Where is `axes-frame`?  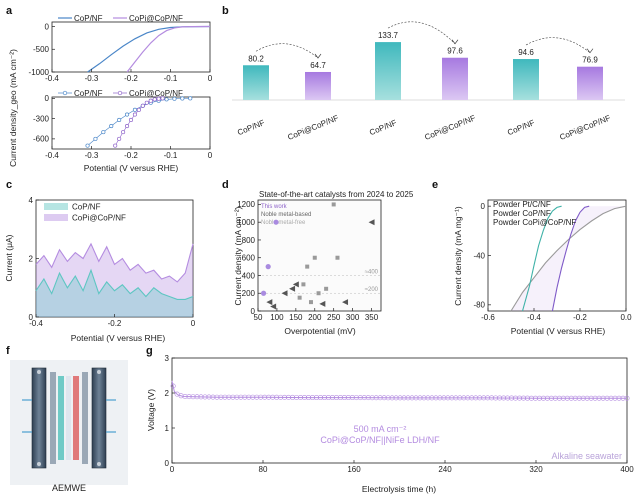
axes-frame is located at coordinates (131, 123).